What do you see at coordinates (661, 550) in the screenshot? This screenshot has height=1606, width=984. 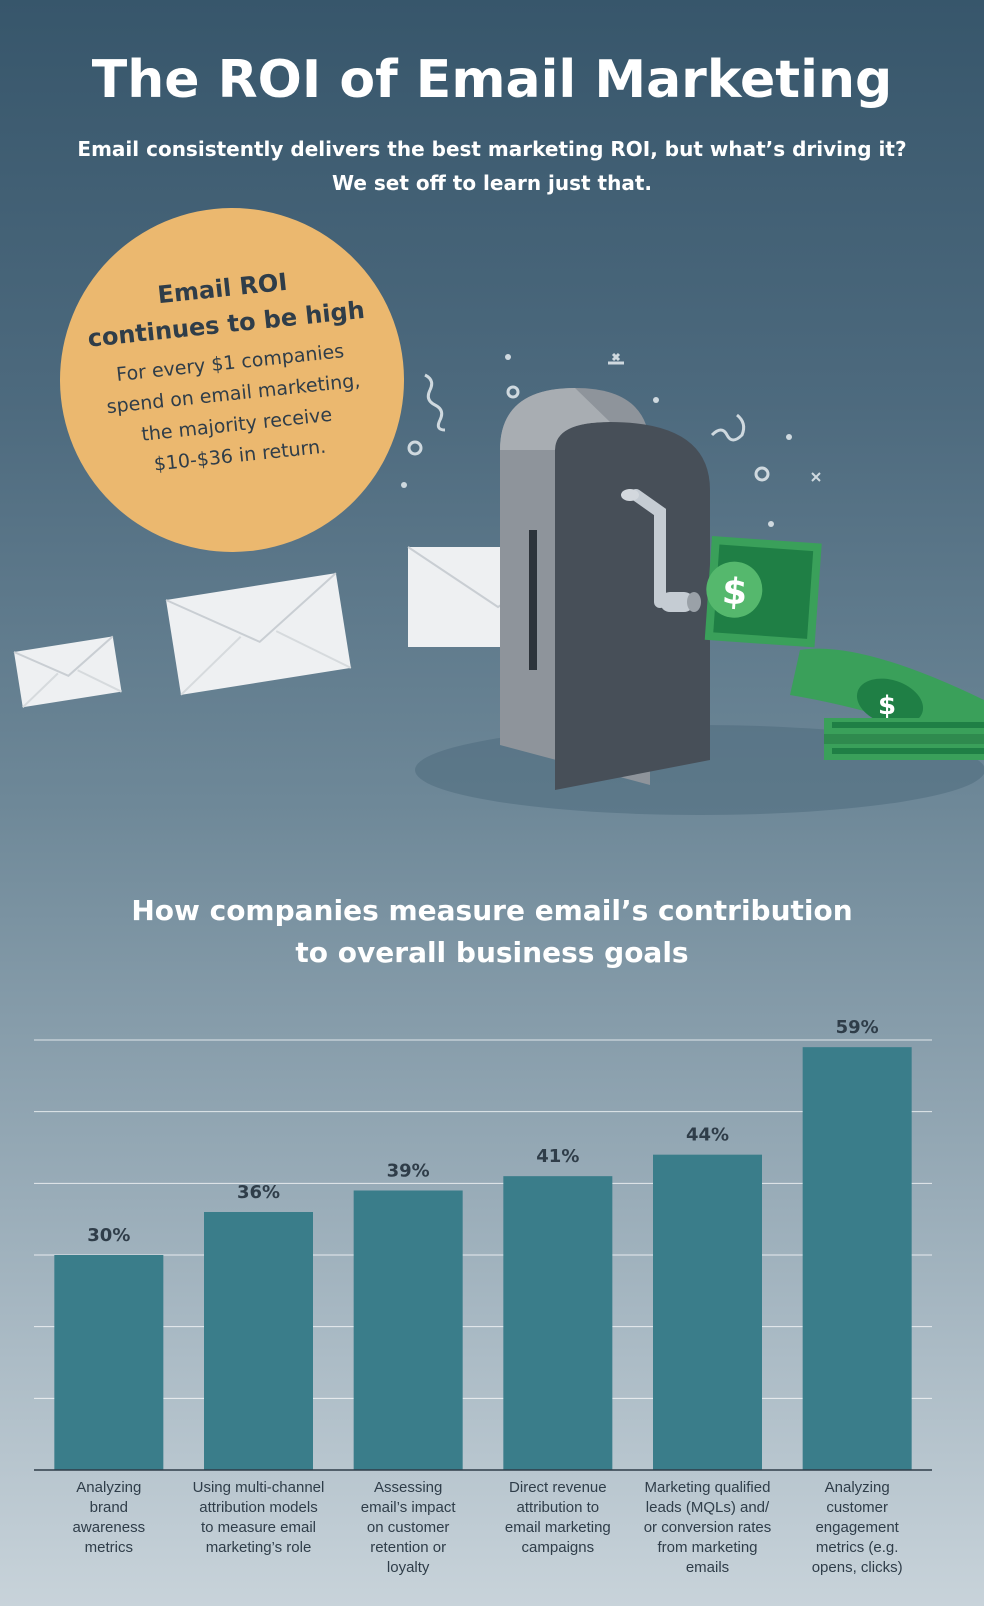 I see `crank-handle-icon` at bounding box center [661, 550].